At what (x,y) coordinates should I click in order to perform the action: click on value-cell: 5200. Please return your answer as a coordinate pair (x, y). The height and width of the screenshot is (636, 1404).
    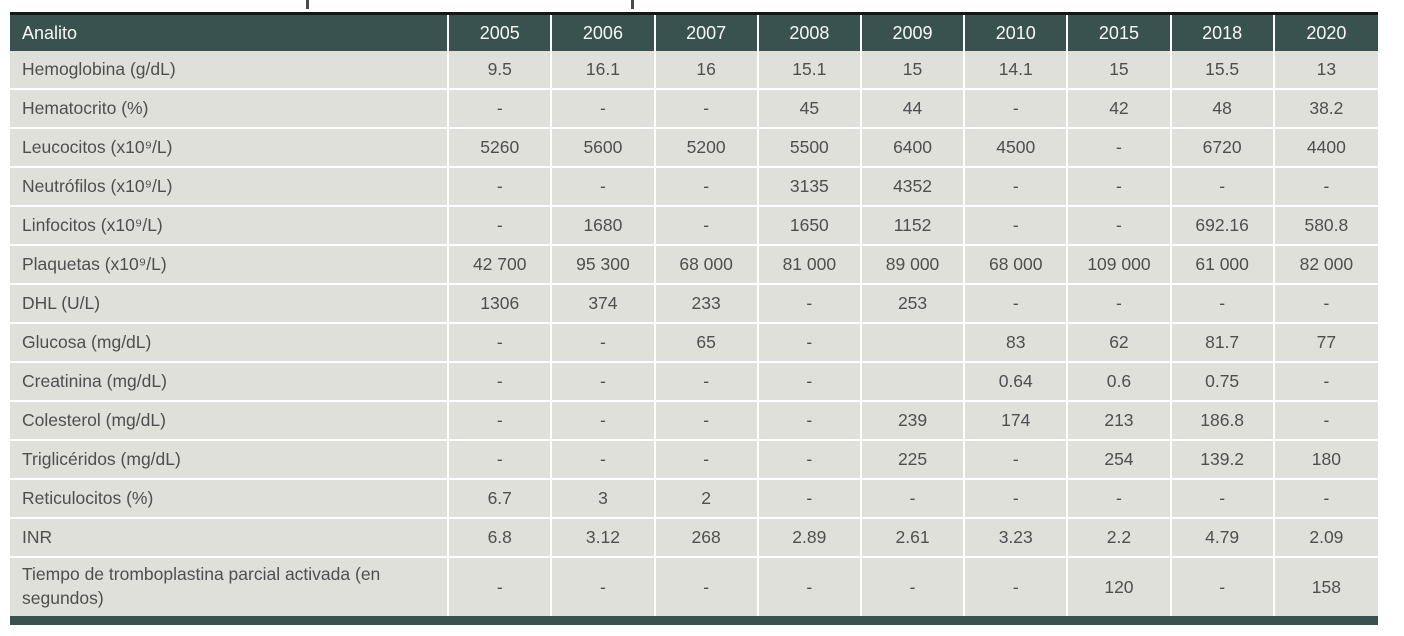
    Looking at the image, I should click on (707, 148).